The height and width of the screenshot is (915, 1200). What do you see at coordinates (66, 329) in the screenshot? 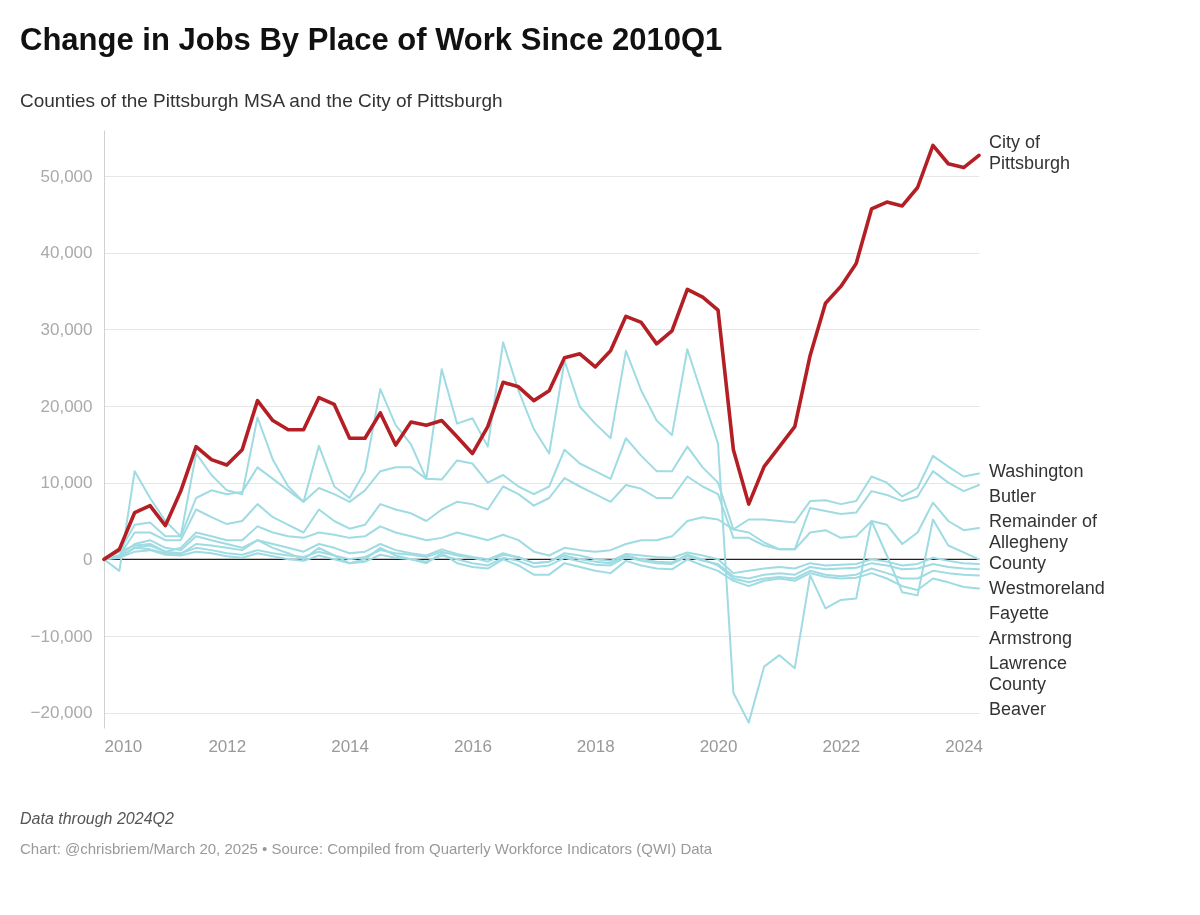
I see `y-tick-label: 30,000` at bounding box center [66, 329].